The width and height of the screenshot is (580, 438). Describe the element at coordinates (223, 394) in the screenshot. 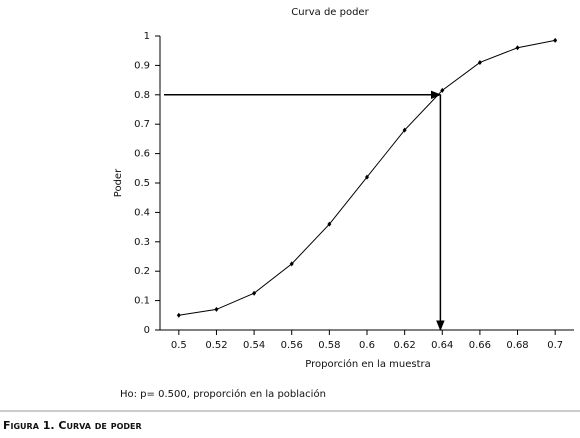

I see `note: Ho: p= 0.500, proporción en la población` at that location.